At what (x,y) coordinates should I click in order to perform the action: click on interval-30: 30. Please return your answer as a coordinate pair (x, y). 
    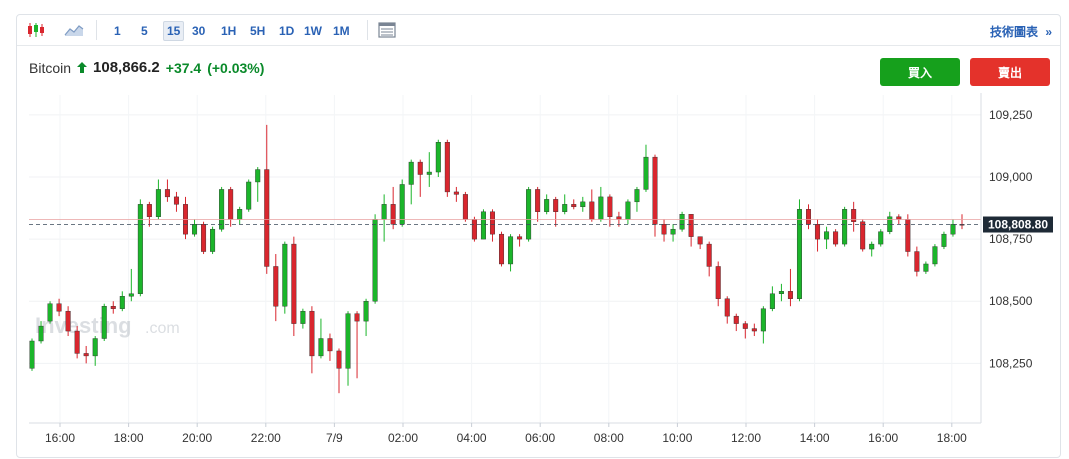
    Looking at the image, I should click on (199, 31).